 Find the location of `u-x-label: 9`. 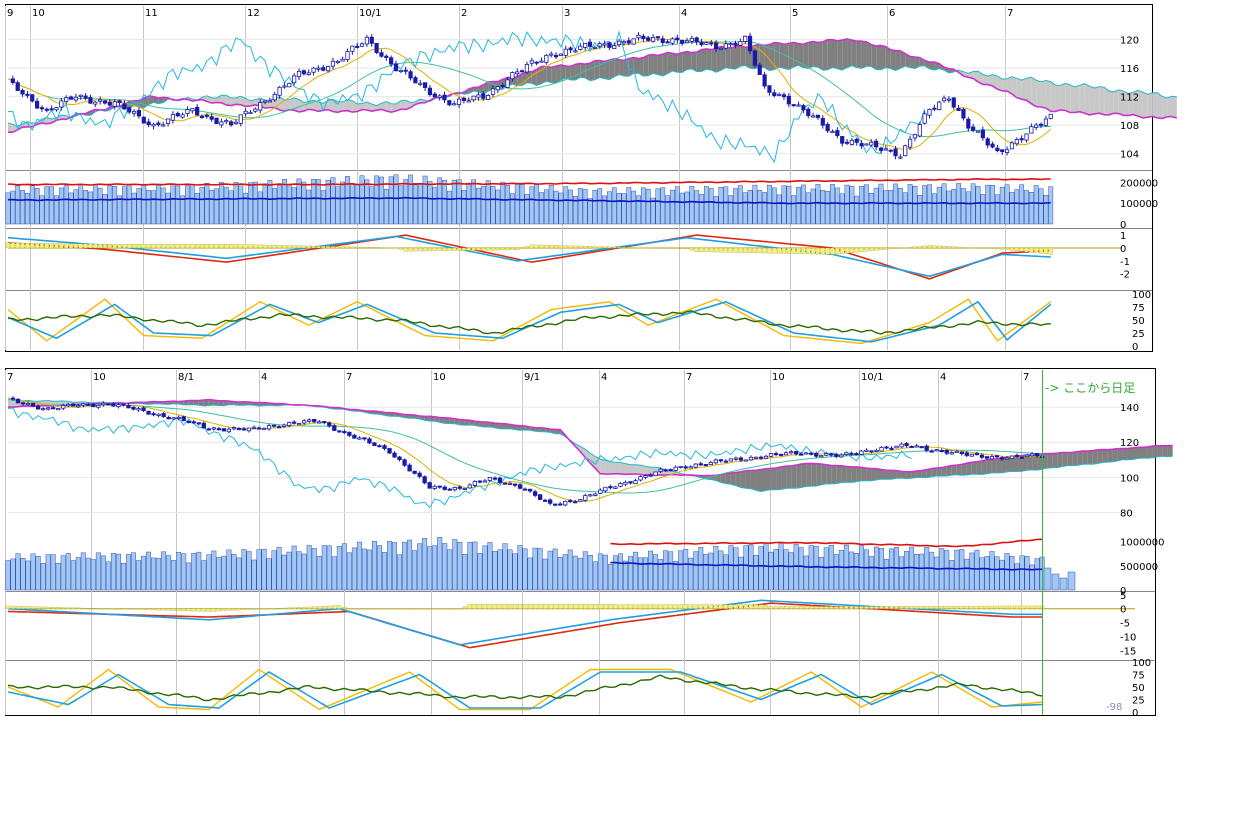

u-x-label: 9 is located at coordinates (10, 13).